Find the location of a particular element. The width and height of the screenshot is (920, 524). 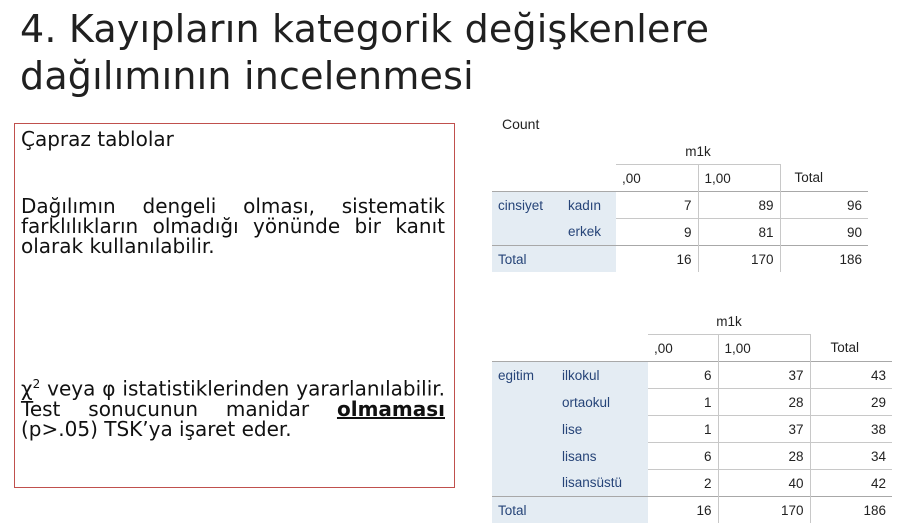

table-cell: 40 is located at coordinates (764, 483).